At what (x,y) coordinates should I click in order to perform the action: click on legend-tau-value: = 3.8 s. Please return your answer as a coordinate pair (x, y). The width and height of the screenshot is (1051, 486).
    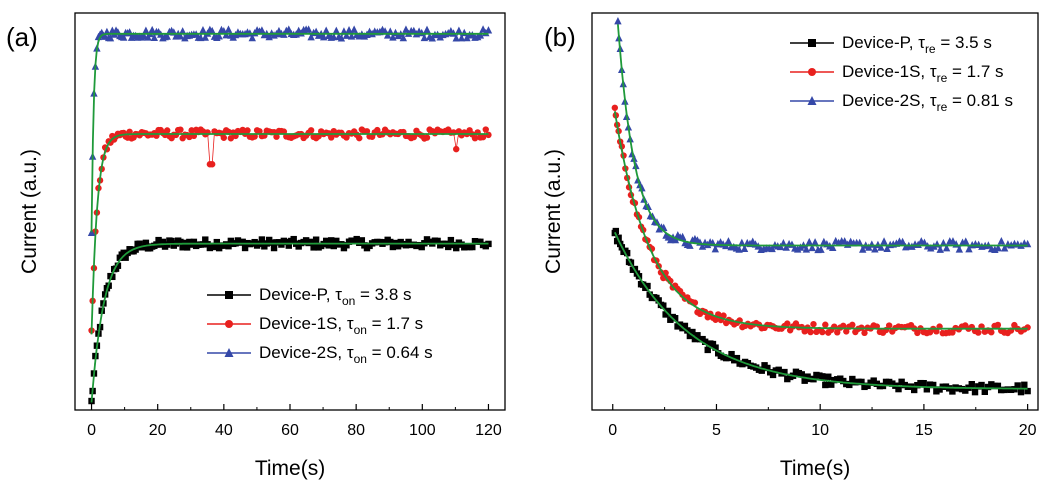
    Looking at the image, I should click on (383, 294).